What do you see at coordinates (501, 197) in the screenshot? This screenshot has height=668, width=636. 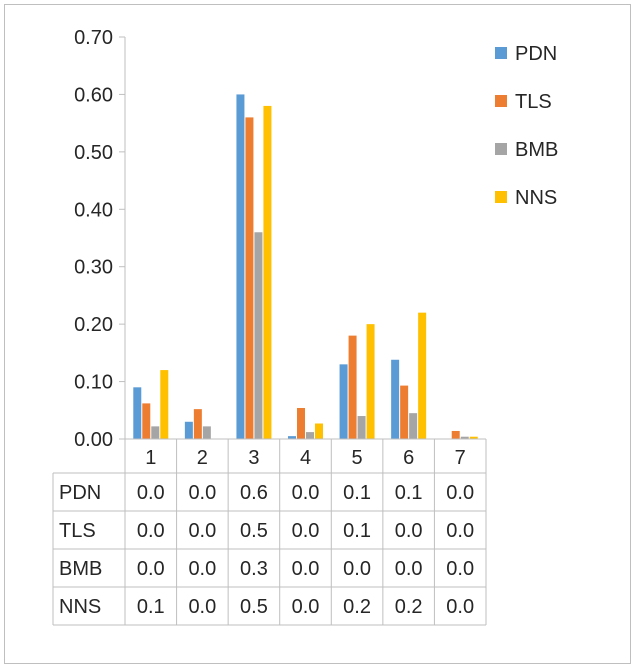 I see `legend-swatch-nns` at bounding box center [501, 197].